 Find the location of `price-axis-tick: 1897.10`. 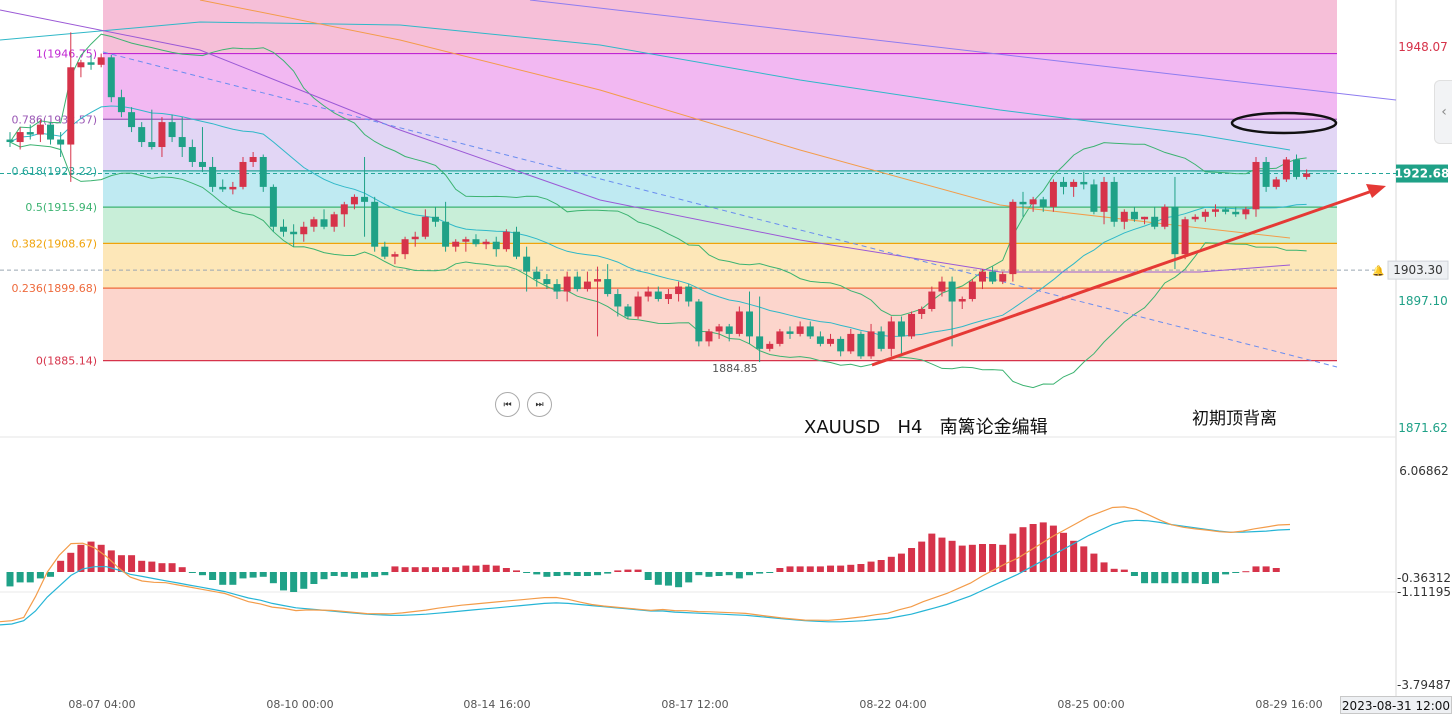

price-axis-tick: 1897.10 is located at coordinates (1423, 301).